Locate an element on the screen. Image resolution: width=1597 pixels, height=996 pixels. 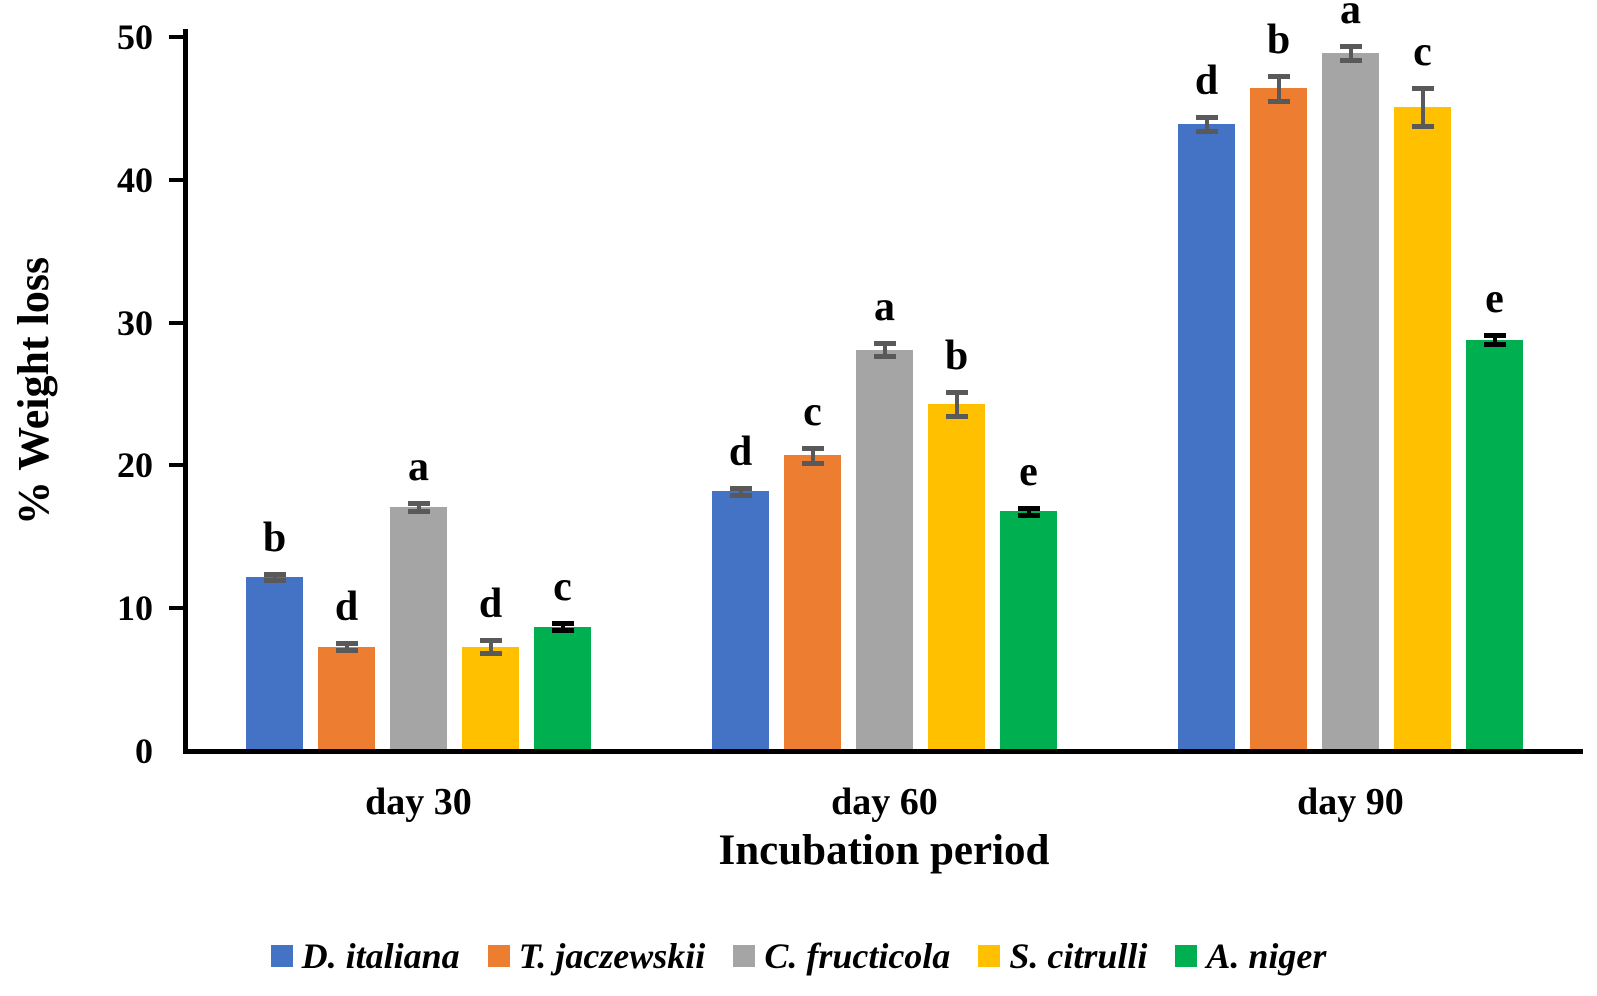
y-tick-label: 0 is located at coordinates (144, 751).